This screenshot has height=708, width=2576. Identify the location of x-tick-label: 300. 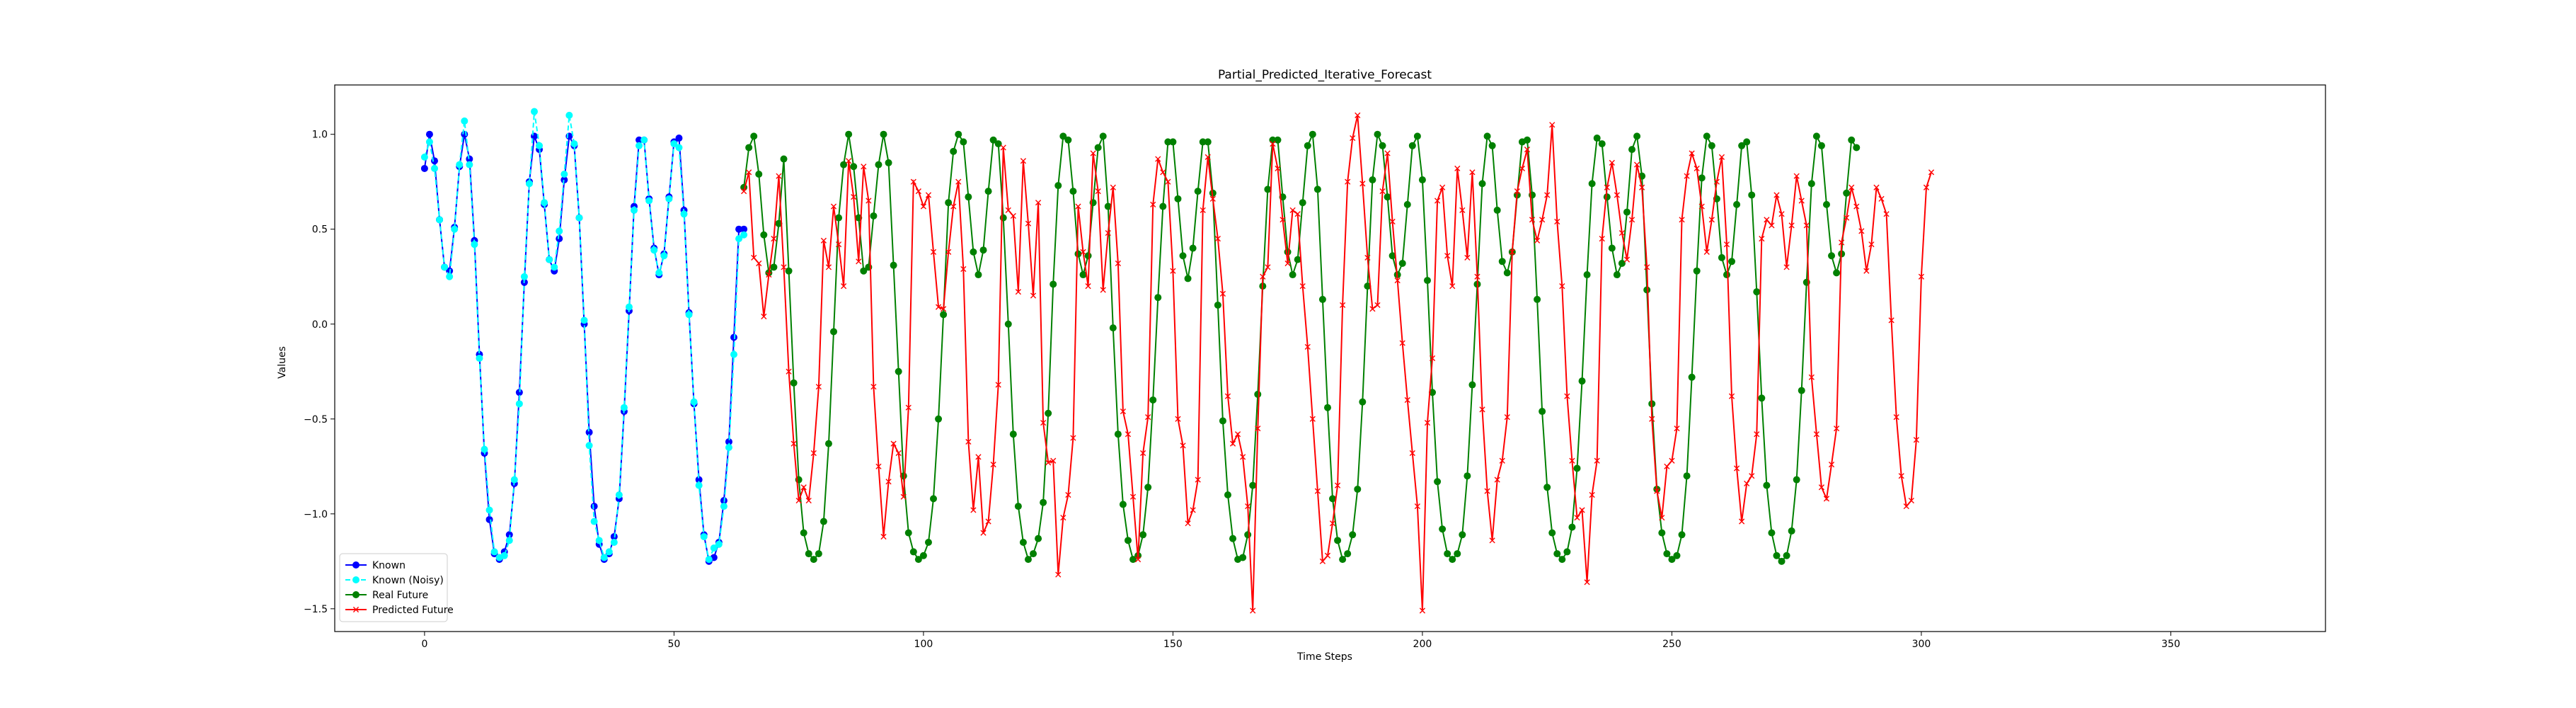
(1922, 644).